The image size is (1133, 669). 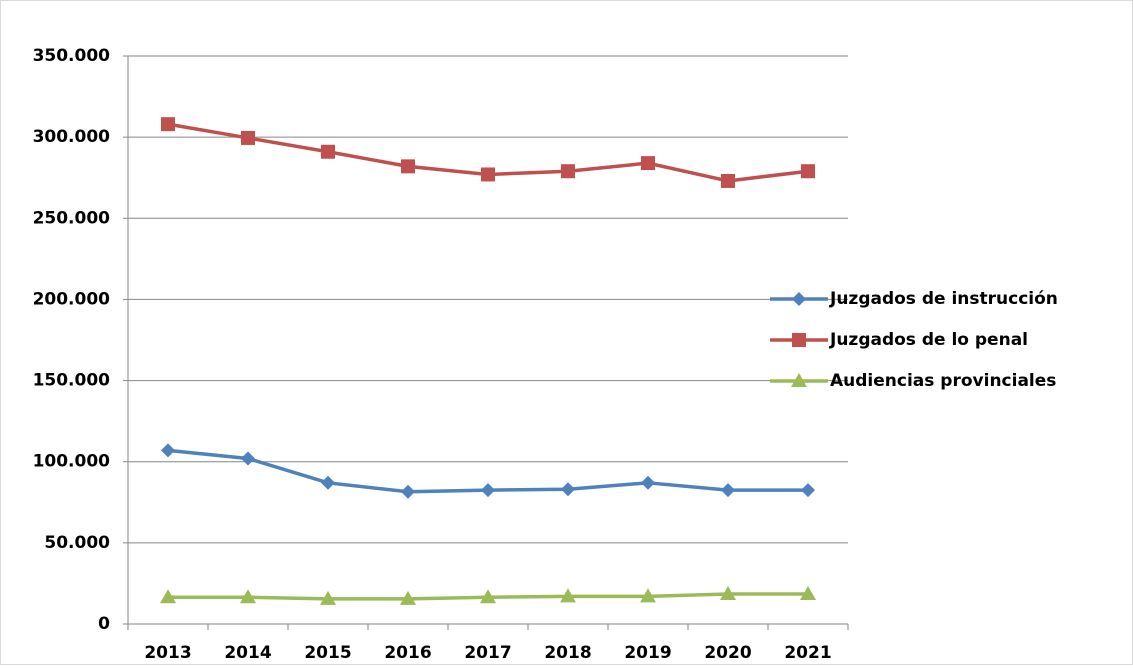 What do you see at coordinates (77, 543) in the screenshot?
I see `y-tick-label: 50.000` at bounding box center [77, 543].